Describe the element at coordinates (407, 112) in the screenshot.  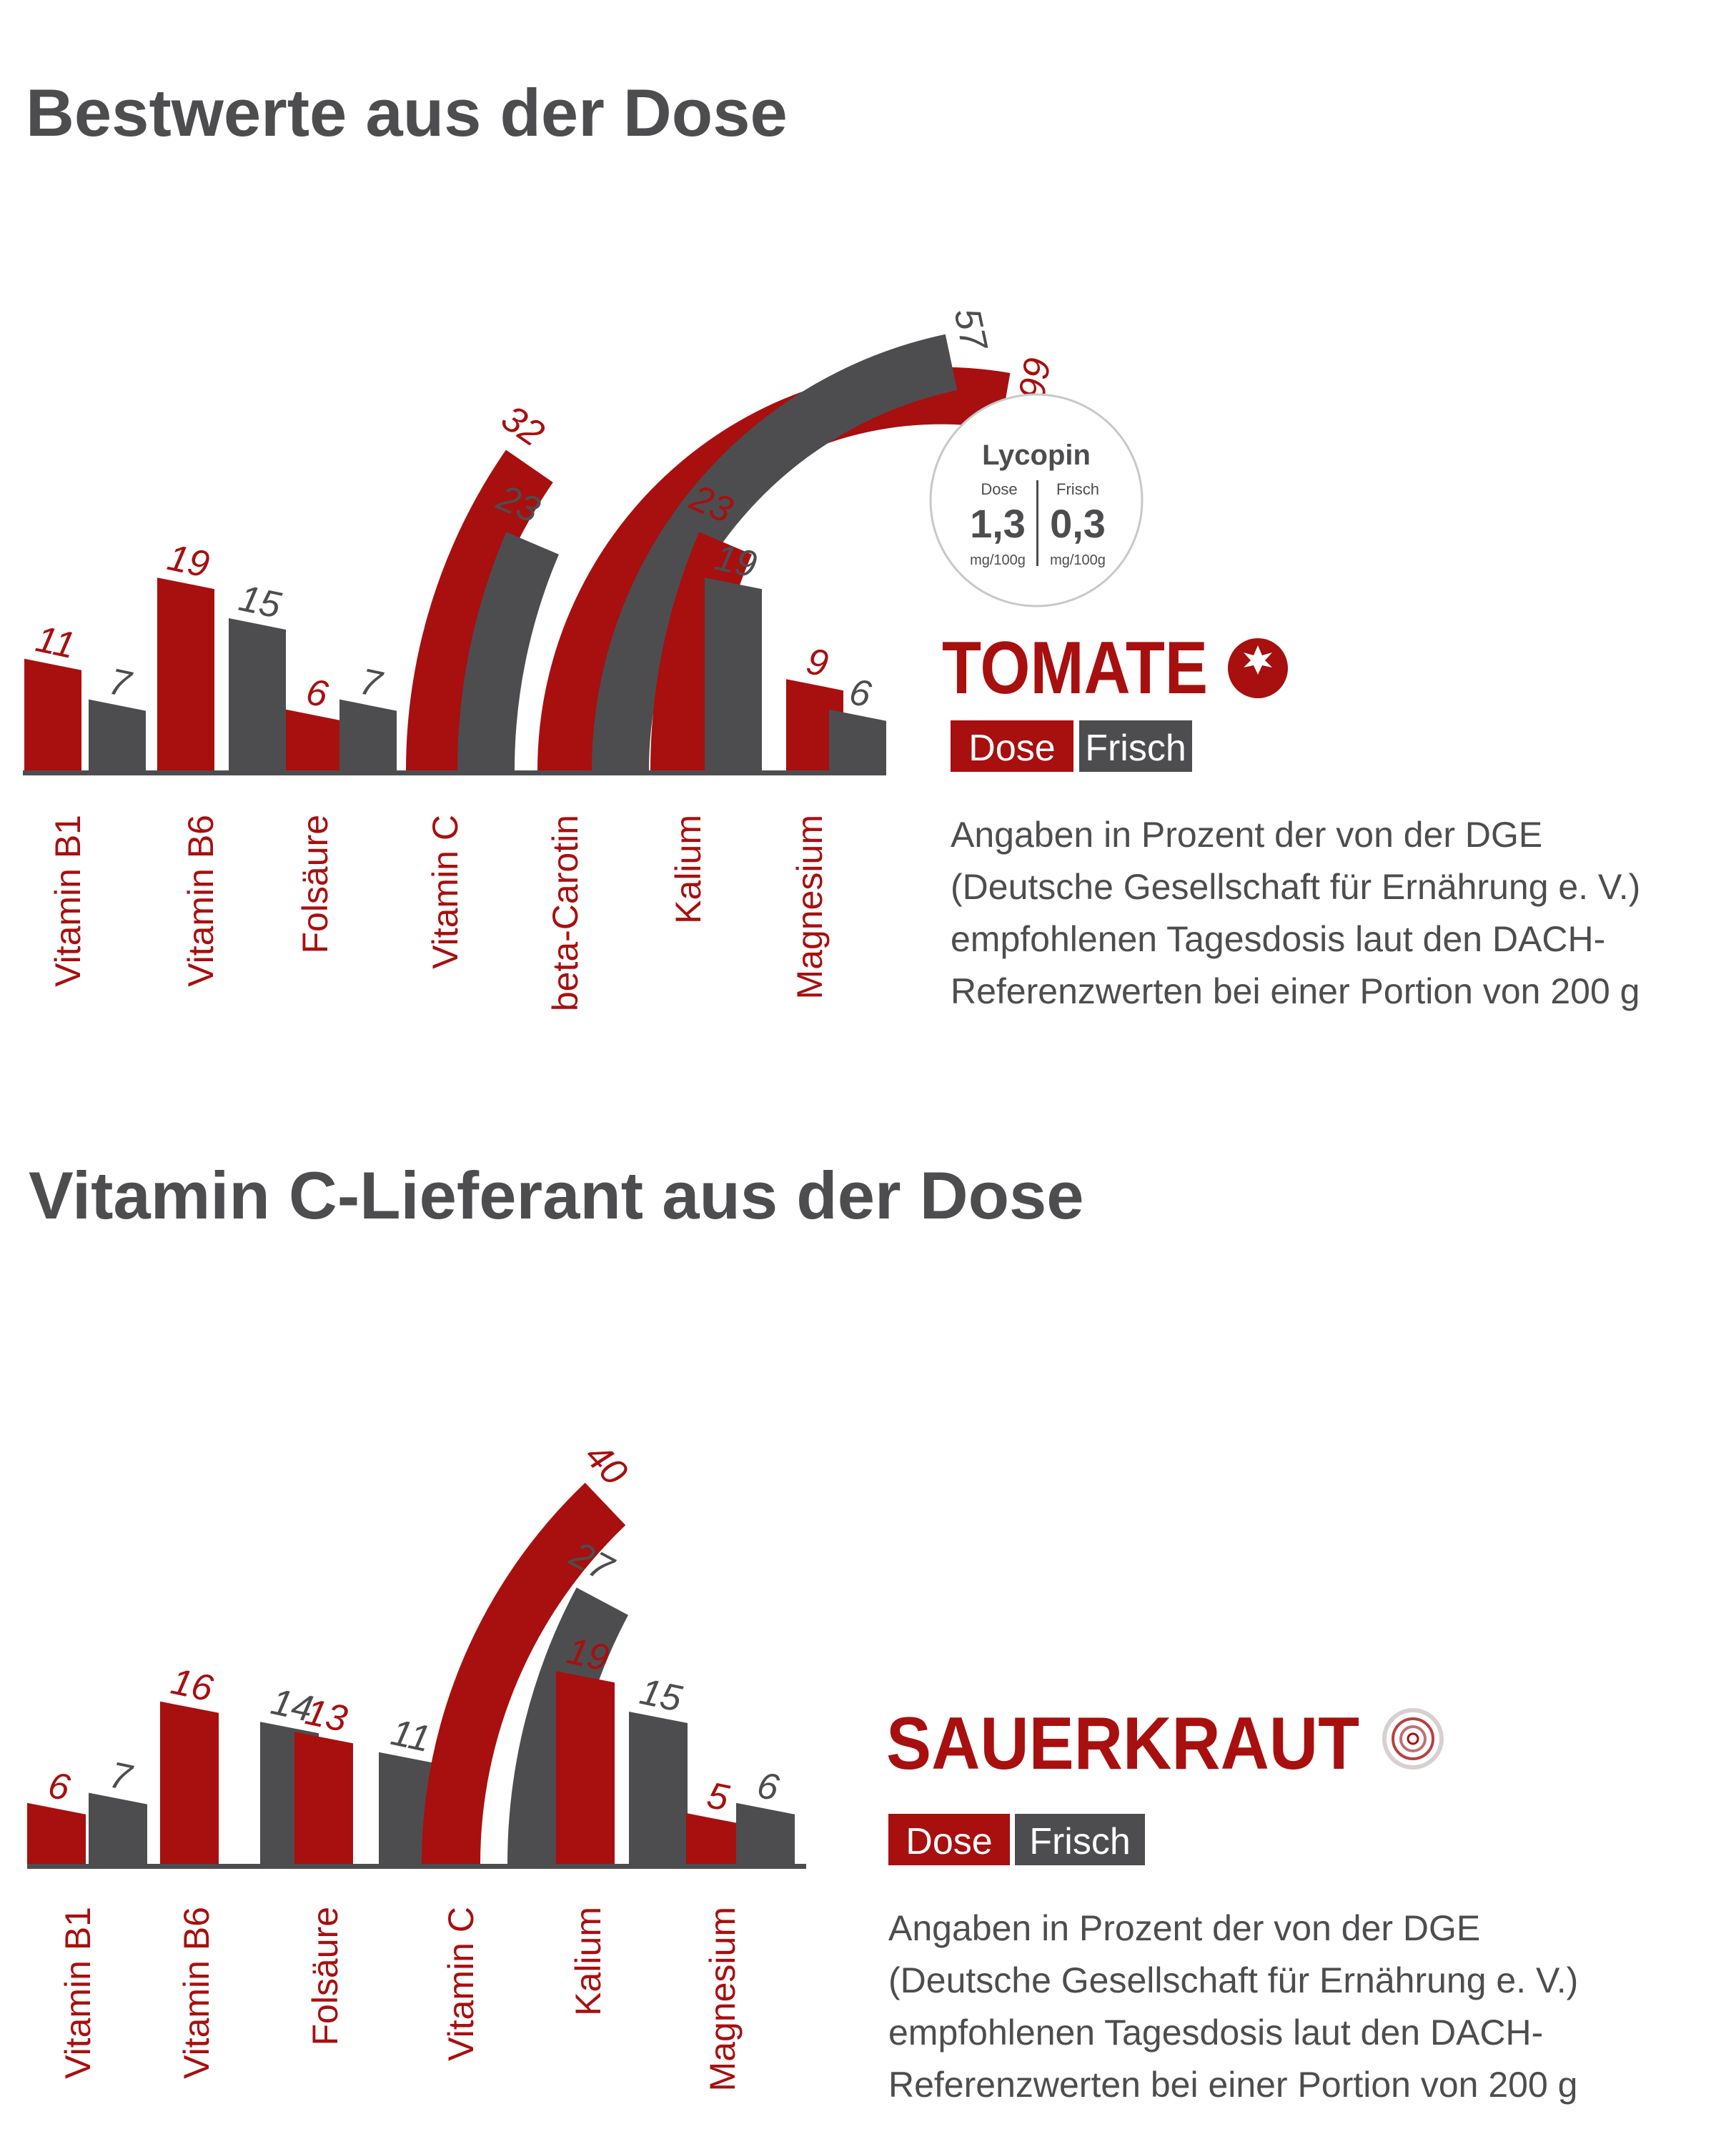
I see `chart-title: Bestwerte aus der Dose` at that location.